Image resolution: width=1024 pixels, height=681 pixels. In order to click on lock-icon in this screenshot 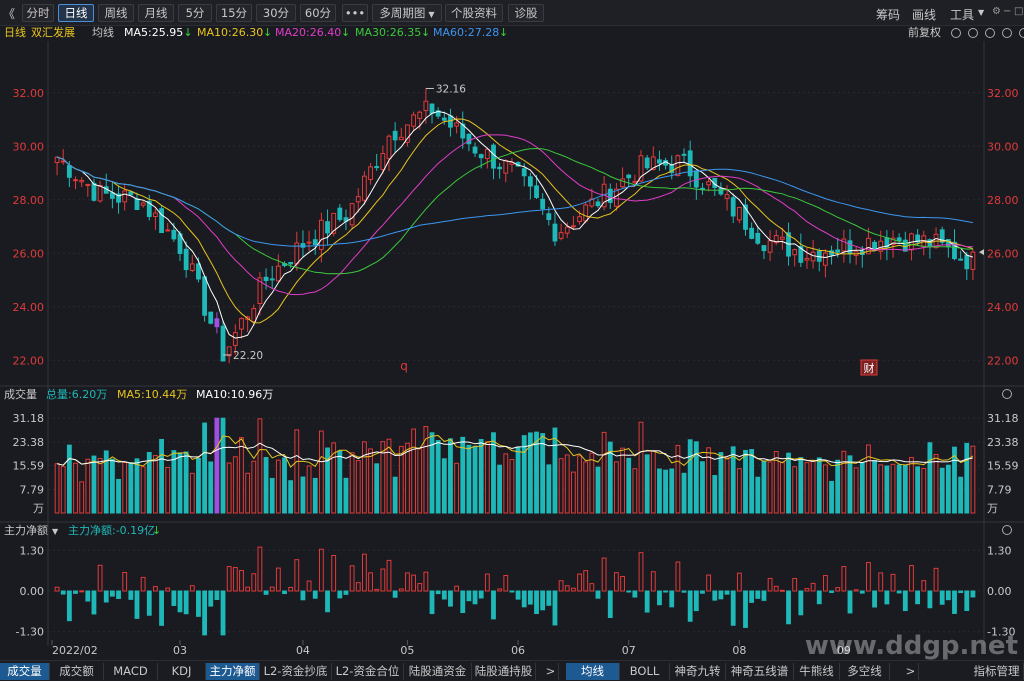, I will do `click(956, 33)`.